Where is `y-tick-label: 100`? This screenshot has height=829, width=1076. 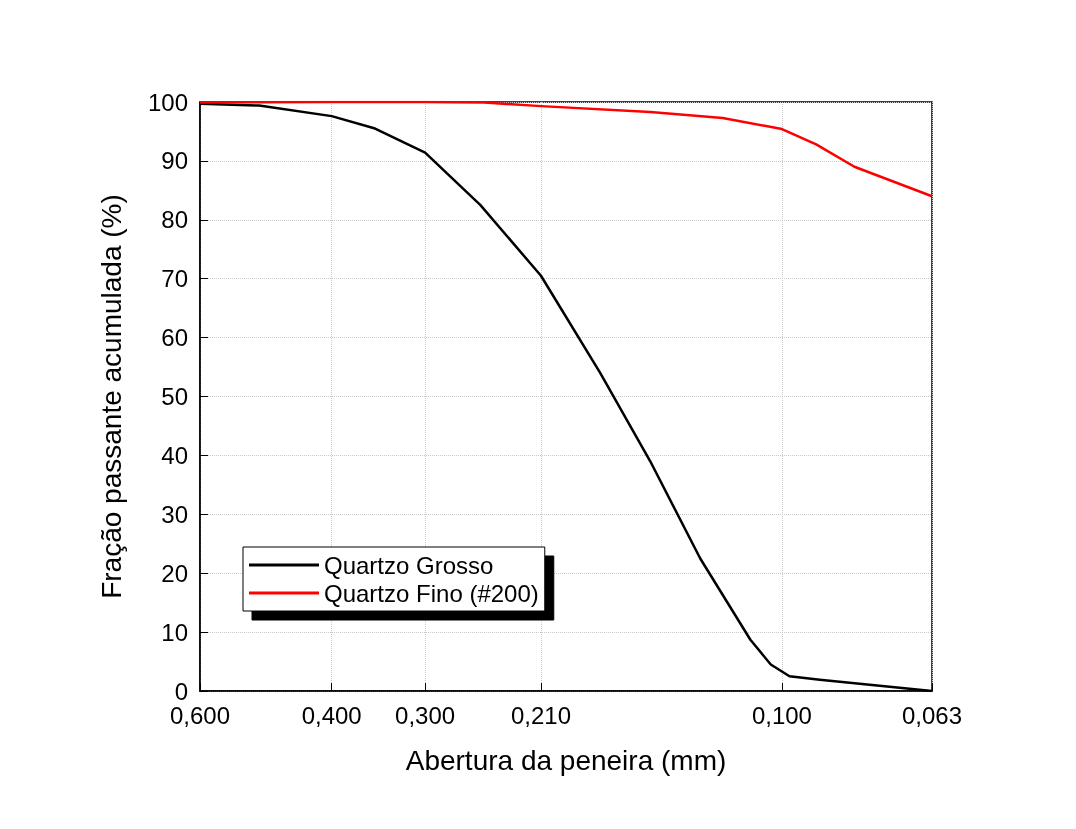
y-tick-label: 100 is located at coordinates (167, 102).